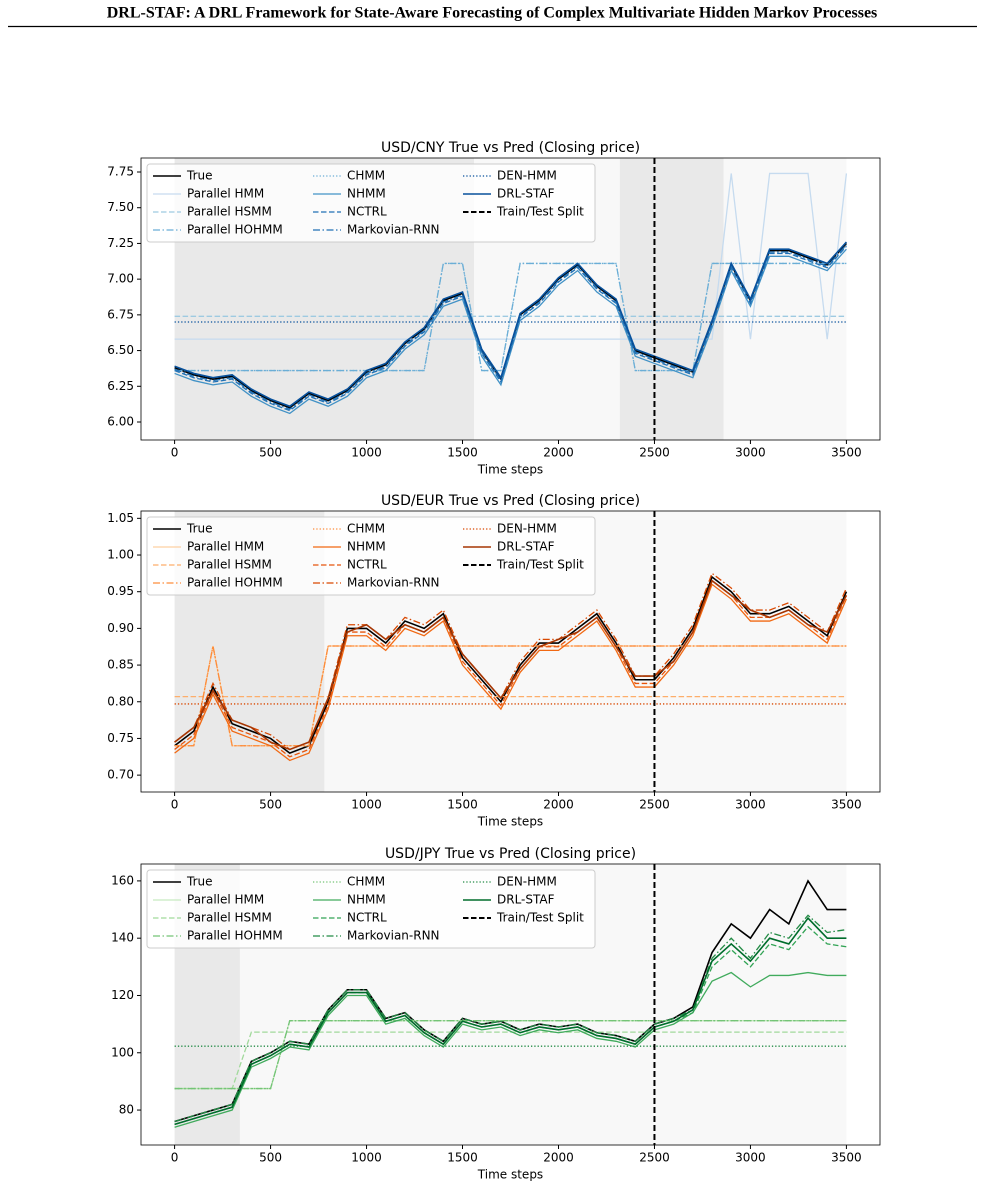 The height and width of the screenshot is (1192, 985). What do you see at coordinates (120, 386) in the screenshot?
I see `y-tick-label: 6.25` at bounding box center [120, 386].